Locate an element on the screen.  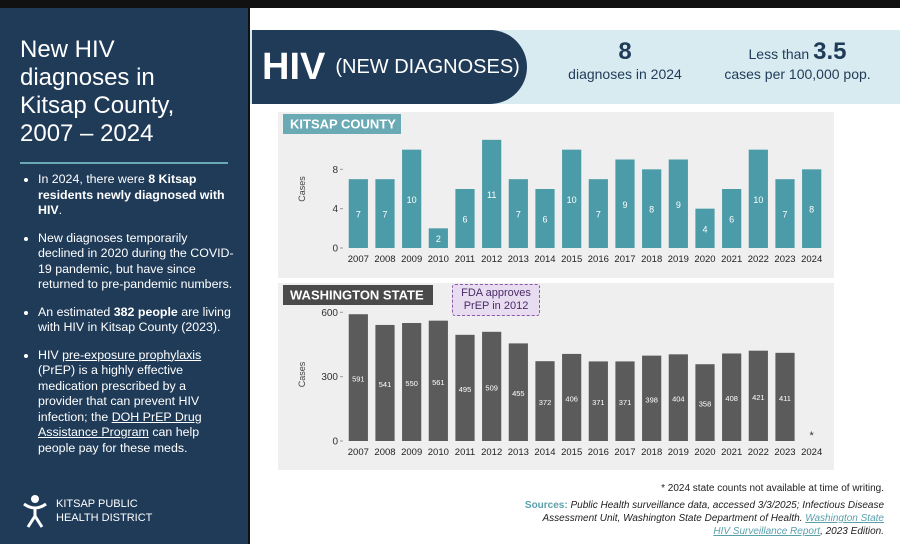
x-tick-label: 2016 is located at coordinates (598, 452).